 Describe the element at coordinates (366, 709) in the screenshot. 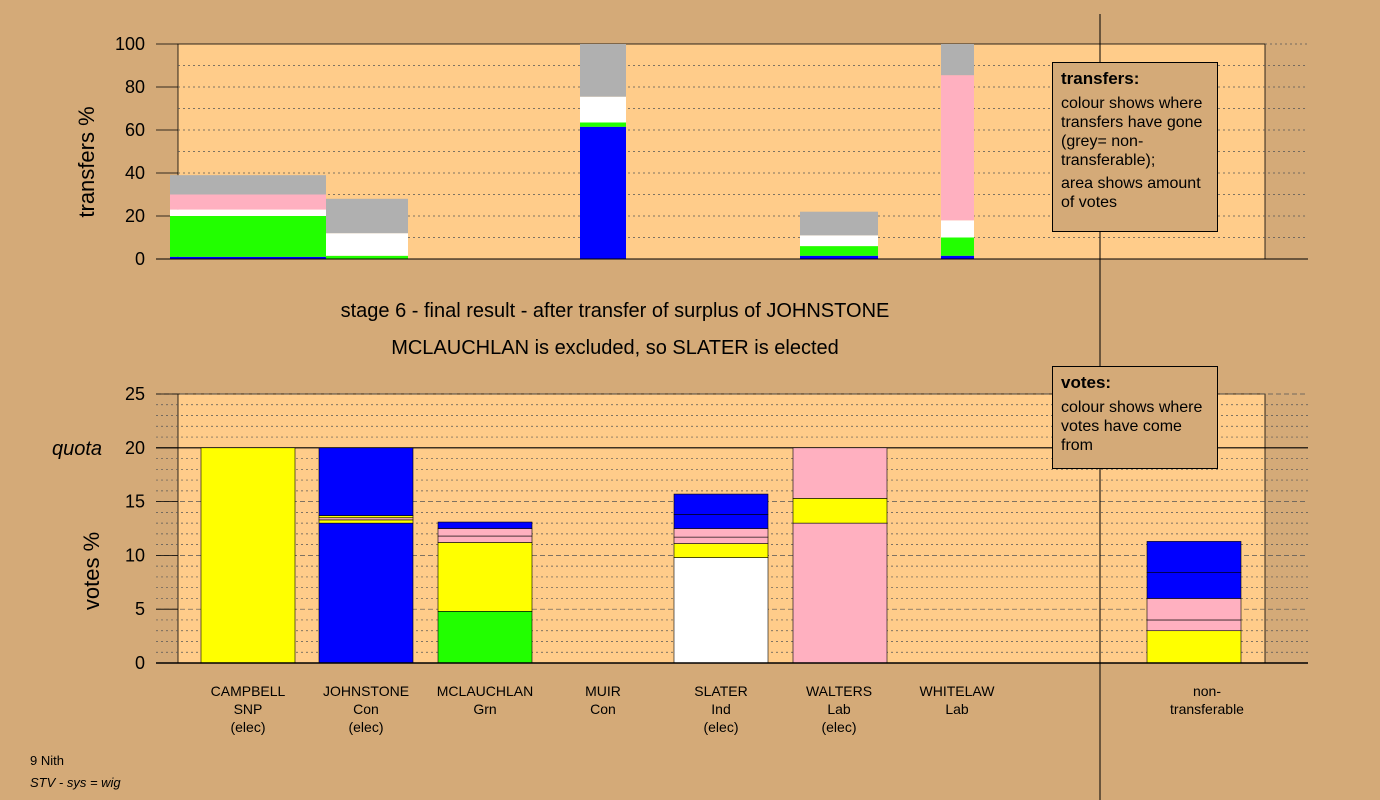

I see `candidate-label-johnstone: JOHNSTONE Con (elec)` at that location.